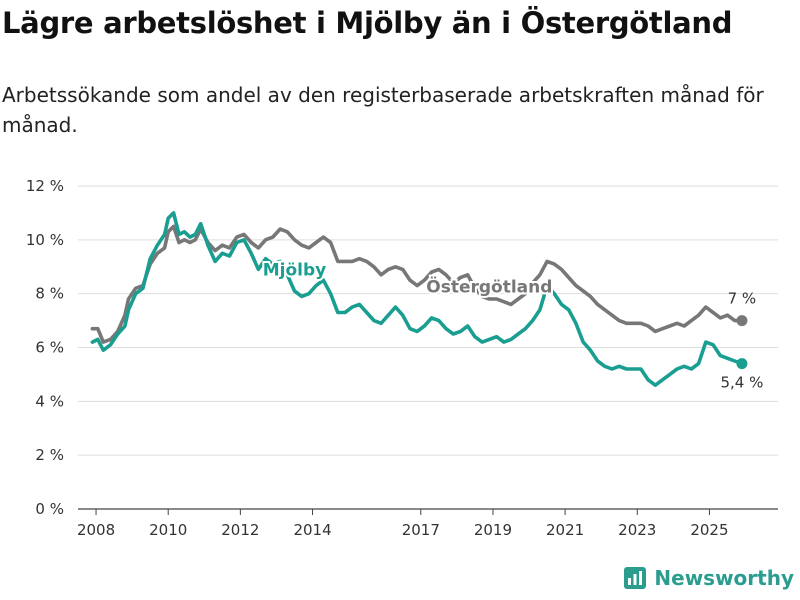 The width and height of the screenshot is (800, 600). What do you see at coordinates (742, 321) in the screenshot?
I see `end-point-ostergotland` at bounding box center [742, 321].